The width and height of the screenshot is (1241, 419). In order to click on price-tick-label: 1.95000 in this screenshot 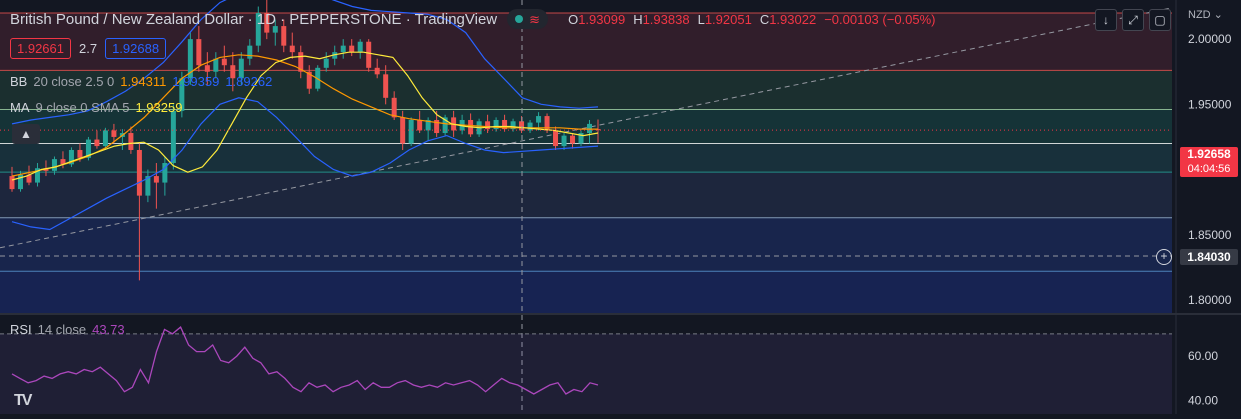, I will do `click(1210, 104)`.